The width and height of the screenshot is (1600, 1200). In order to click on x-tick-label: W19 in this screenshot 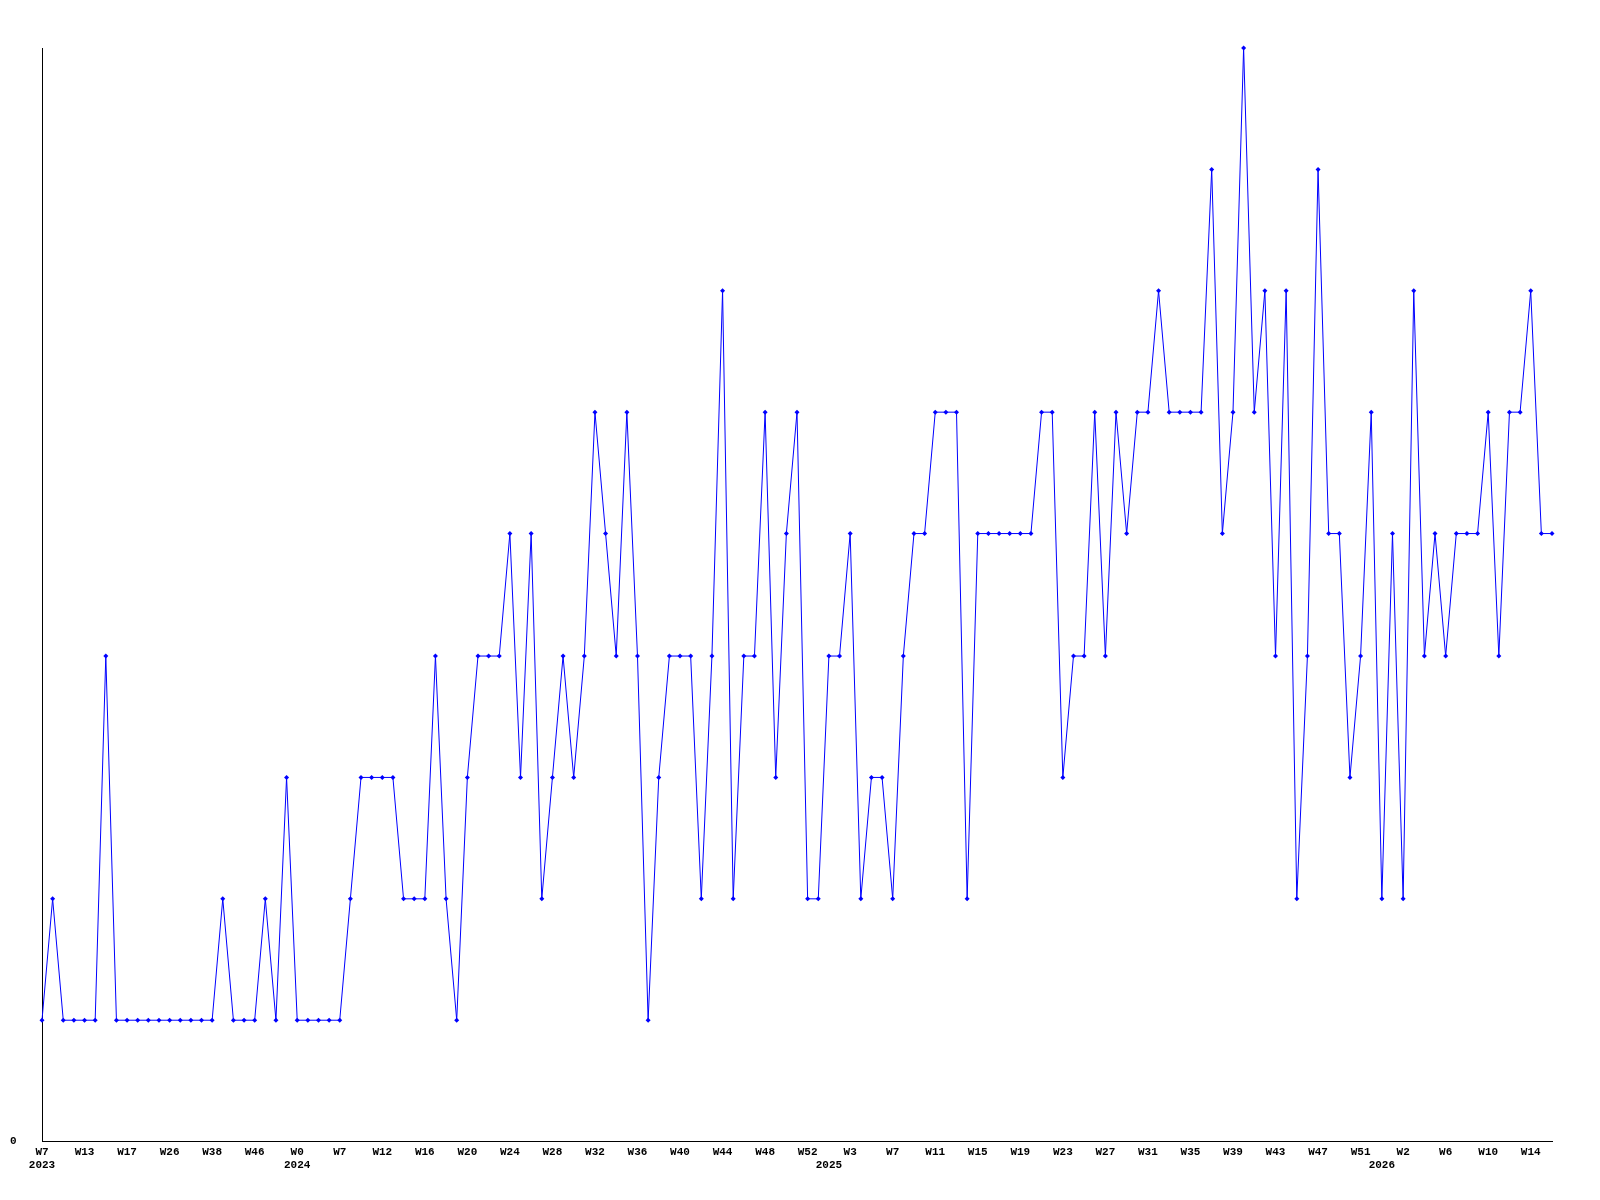, I will do `click(1020, 1151)`.